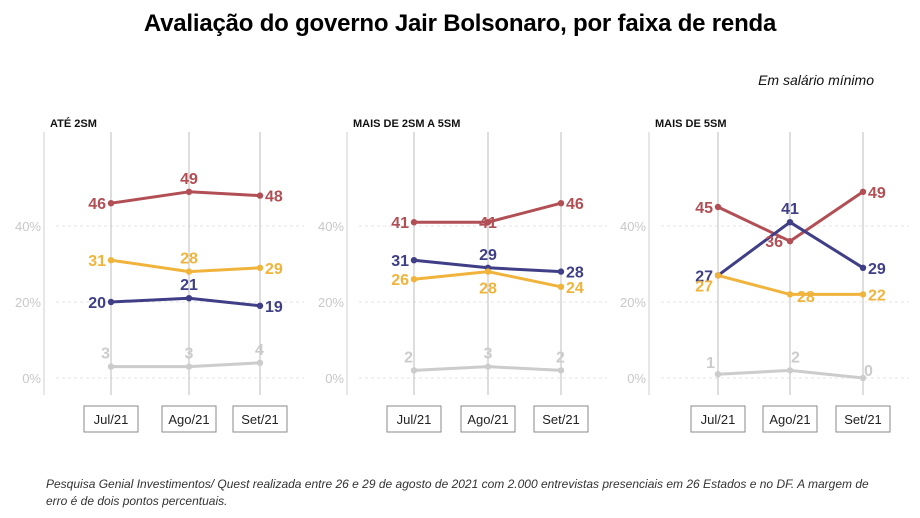  Describe the element at coordinates (189, 285) in the screenshot. I see `data-label-navy: 21` at that location.